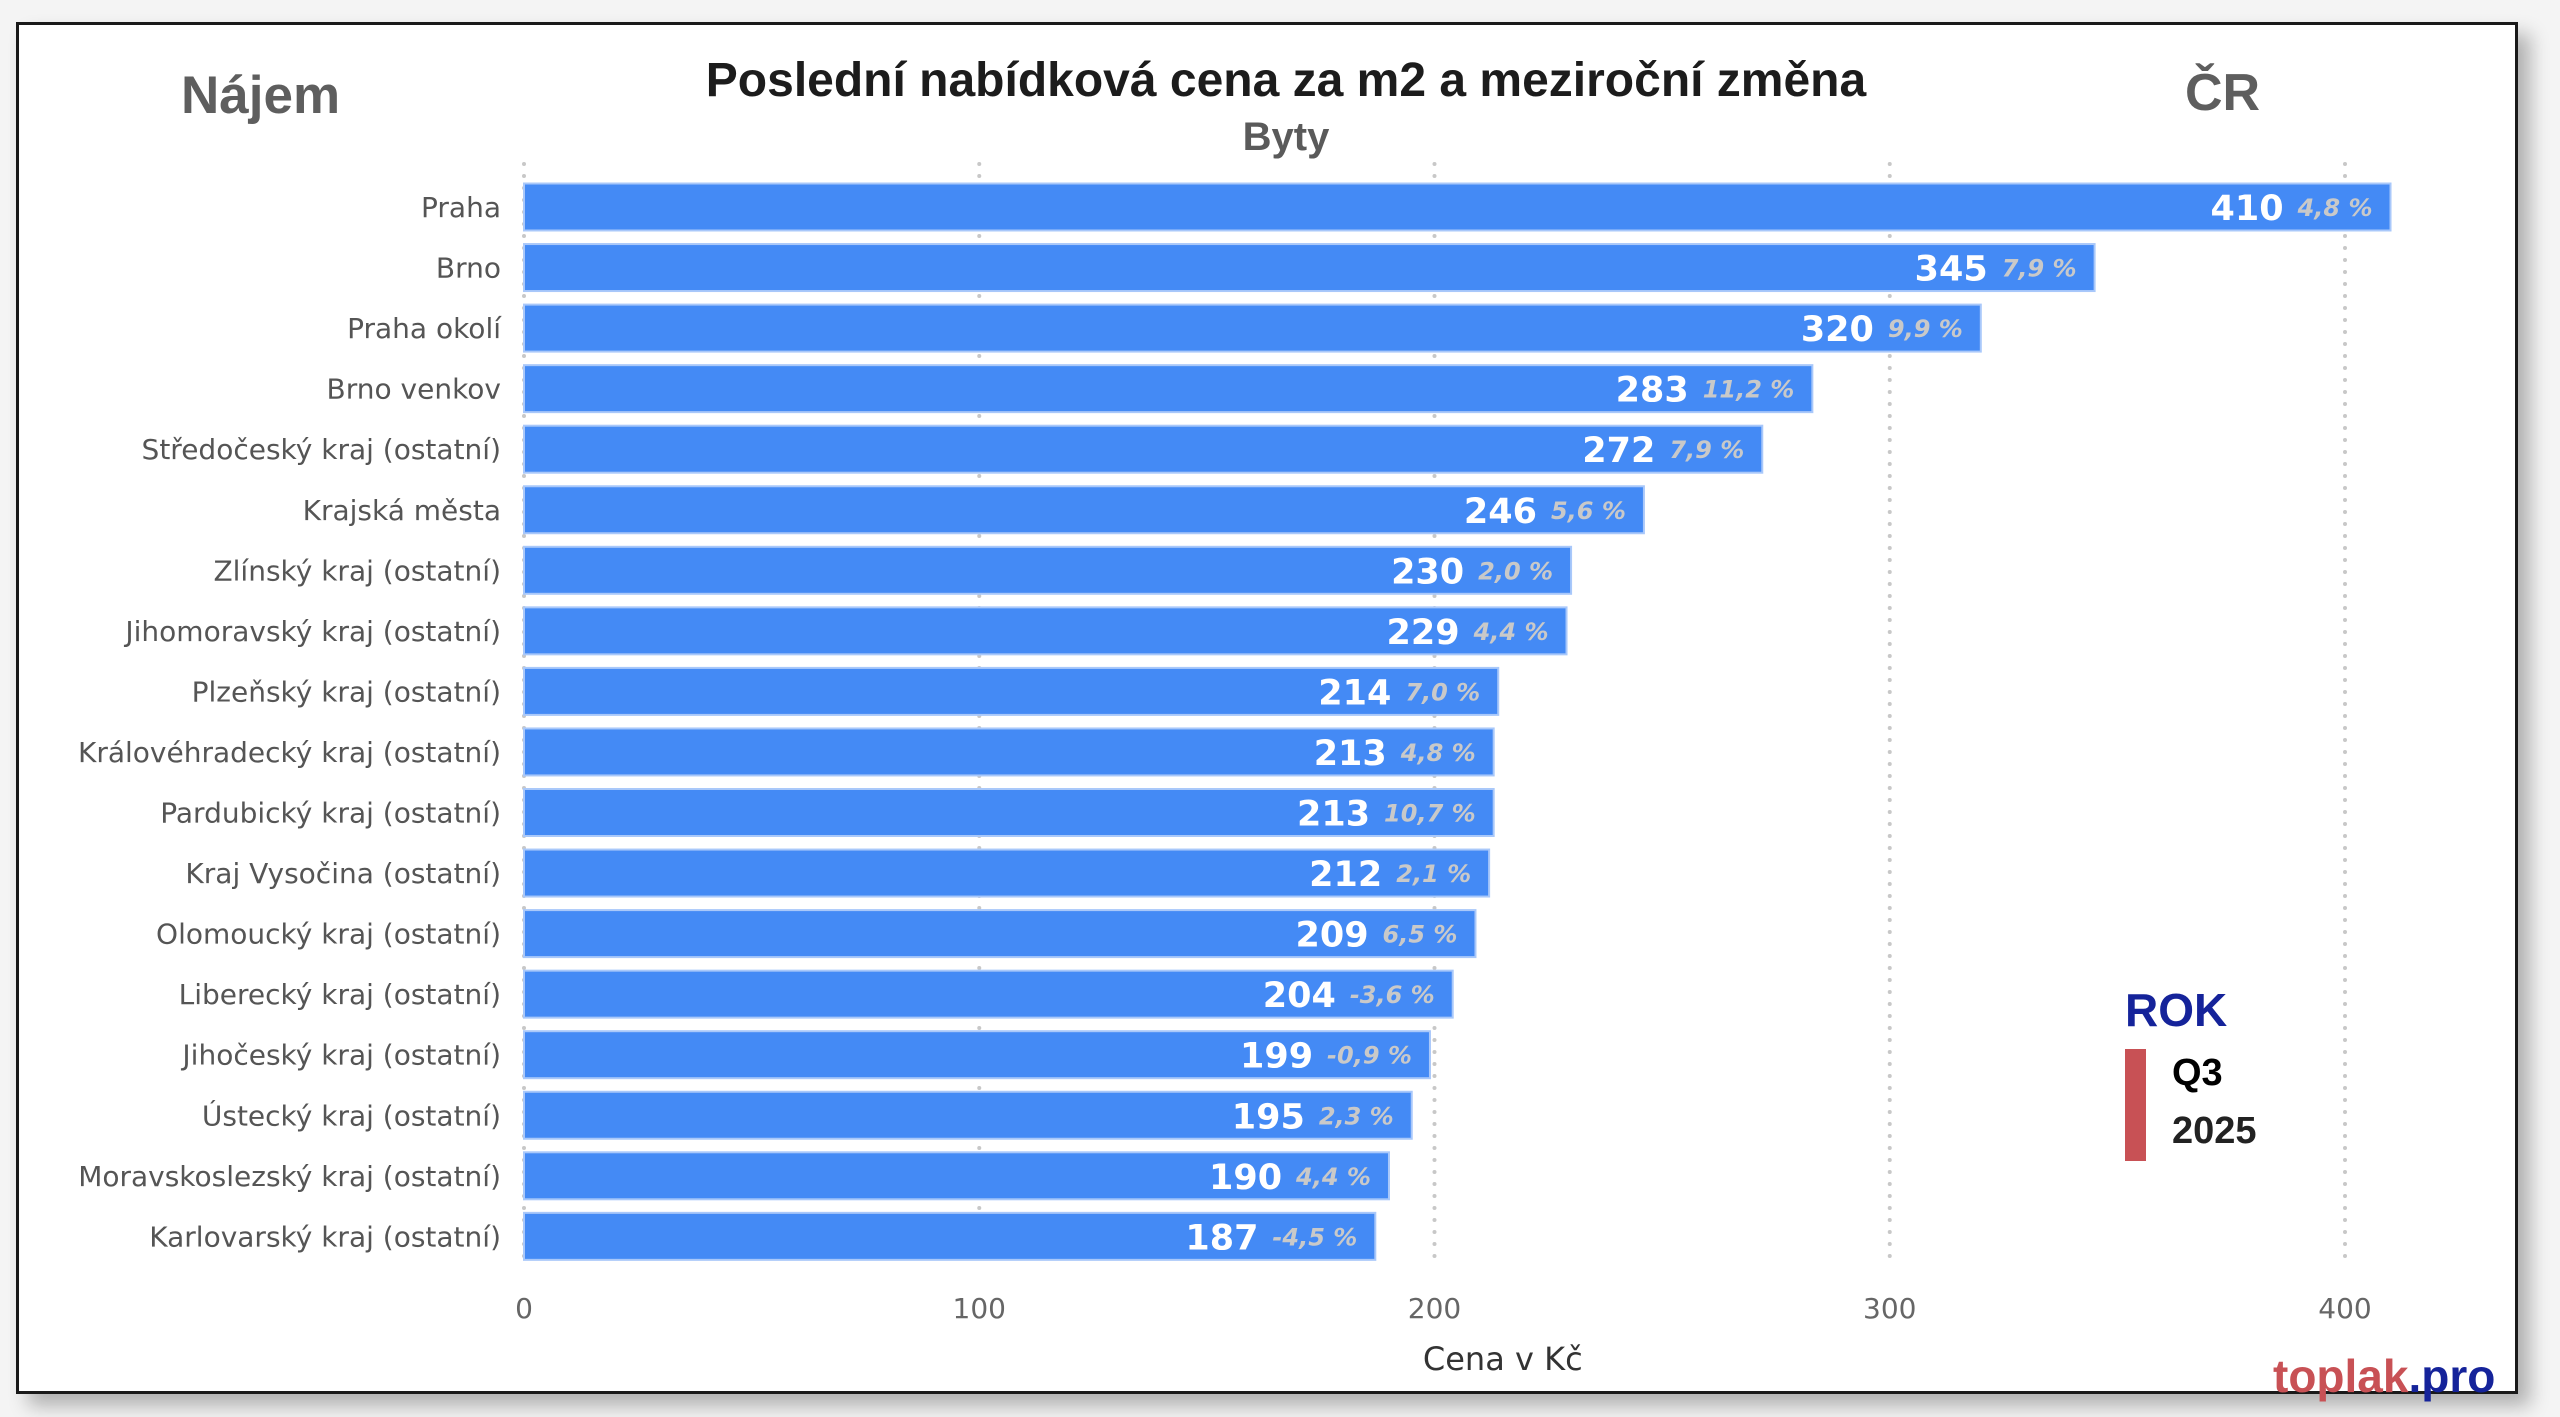  What do you see at coordinates (328, 934) in the screenshot?
I see `category-label: Olomoucký kraj (ostatní)` at bounding box center [328, 934].